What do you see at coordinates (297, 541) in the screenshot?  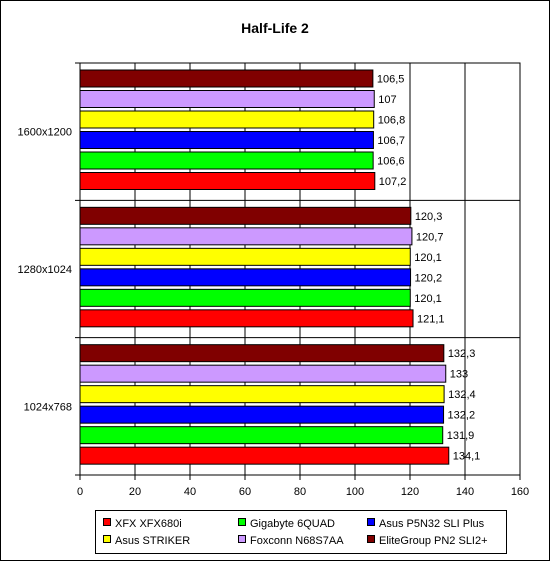 I see `legend-label: Foxconn N68S7AA` at bounding box center [297, 541].